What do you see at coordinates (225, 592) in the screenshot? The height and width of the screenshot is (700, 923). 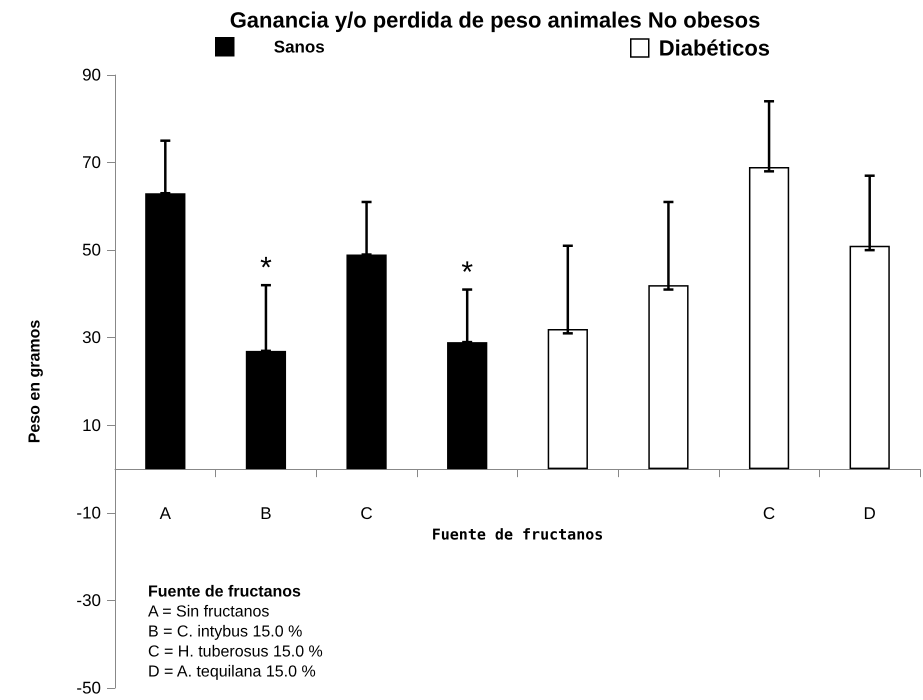 I see `annotation: Fuente de fructanos` at bounding box center [225, 592].